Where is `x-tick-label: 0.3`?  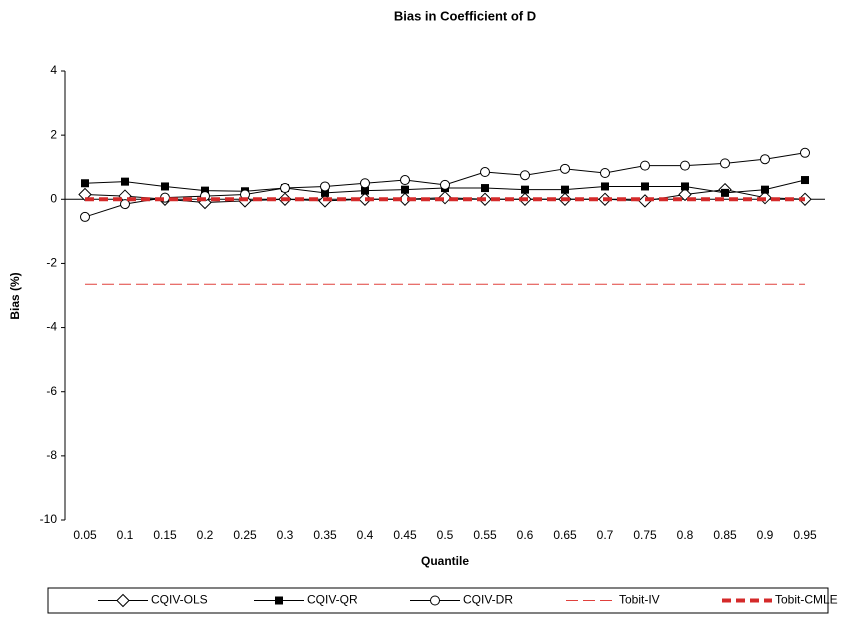 x-tick-label: 0.3 is located at coordinates (285, 535).